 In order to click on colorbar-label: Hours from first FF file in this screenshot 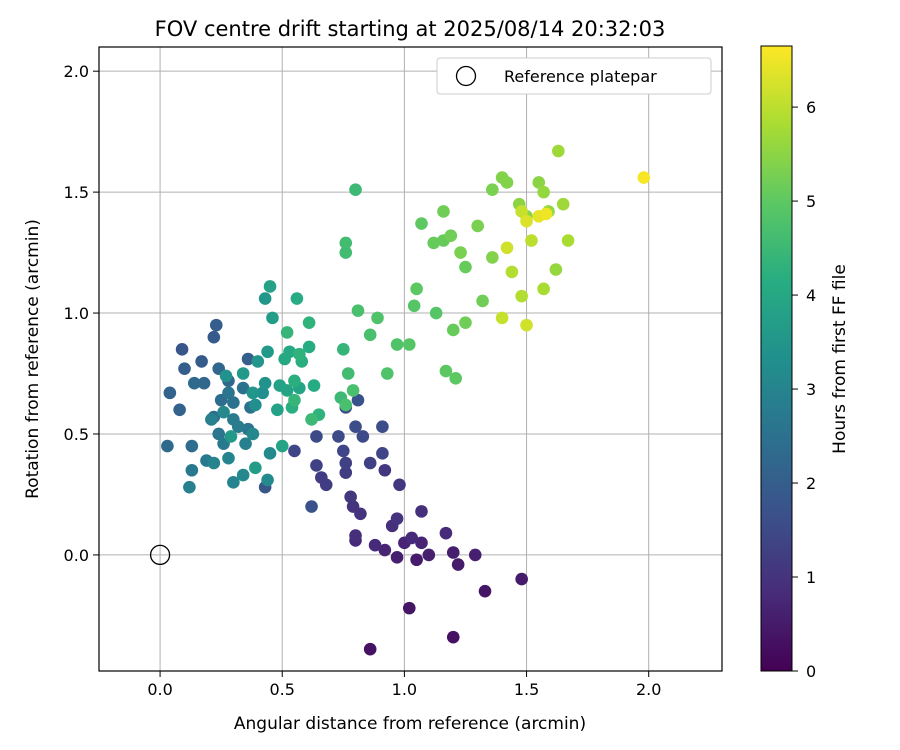, I will do `click(840, 359)`.